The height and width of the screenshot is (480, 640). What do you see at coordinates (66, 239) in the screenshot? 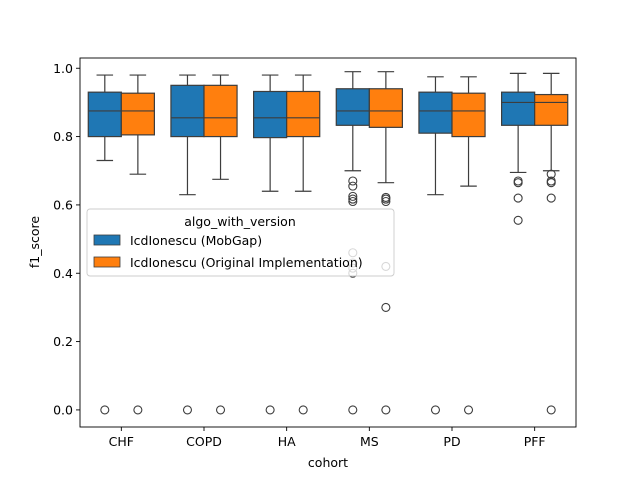
I see `y-axis: 0.0 0.2 0.4 0.6 0.8 1.0` at bounding box center [66, 239].